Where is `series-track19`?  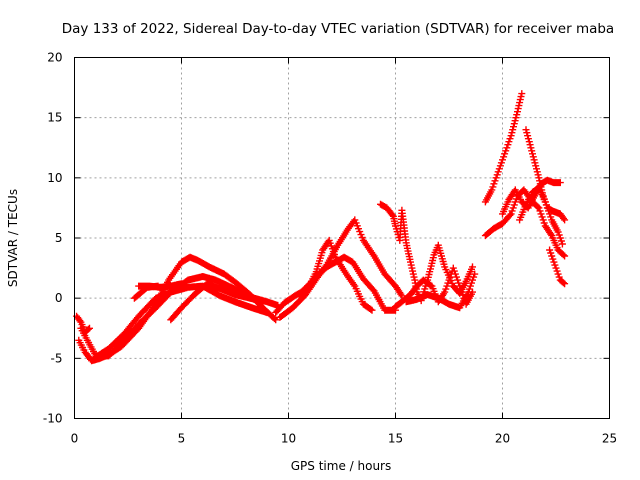
series-track19 is located at coordinates (146, 292).